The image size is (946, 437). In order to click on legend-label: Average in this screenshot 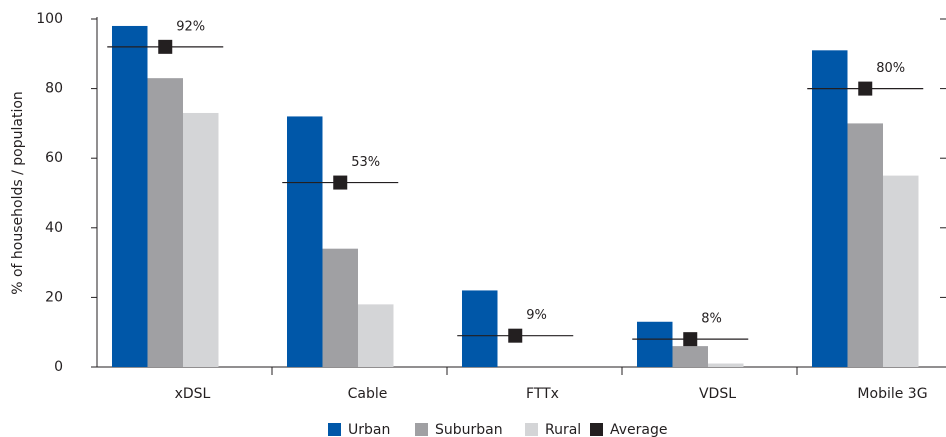, I will do `click(639, 429)`.